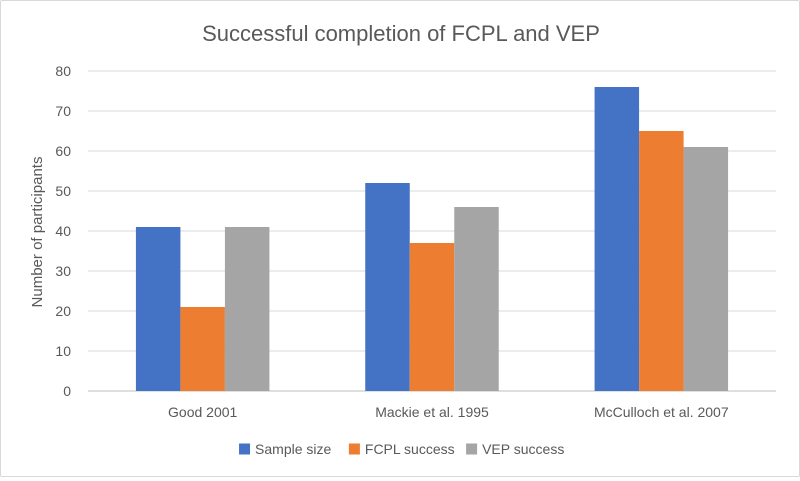  I want to click on y-tick-label: 80, so click(63, 71).